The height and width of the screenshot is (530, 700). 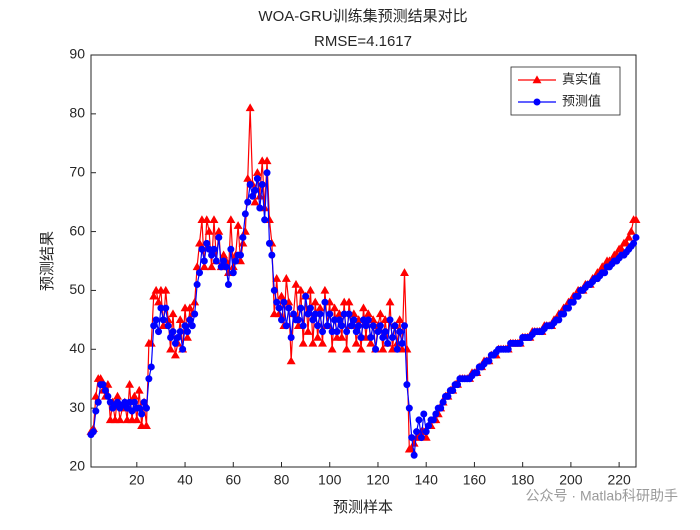 I want to click on x-tick-label: 120, so click(x=378, y=480).